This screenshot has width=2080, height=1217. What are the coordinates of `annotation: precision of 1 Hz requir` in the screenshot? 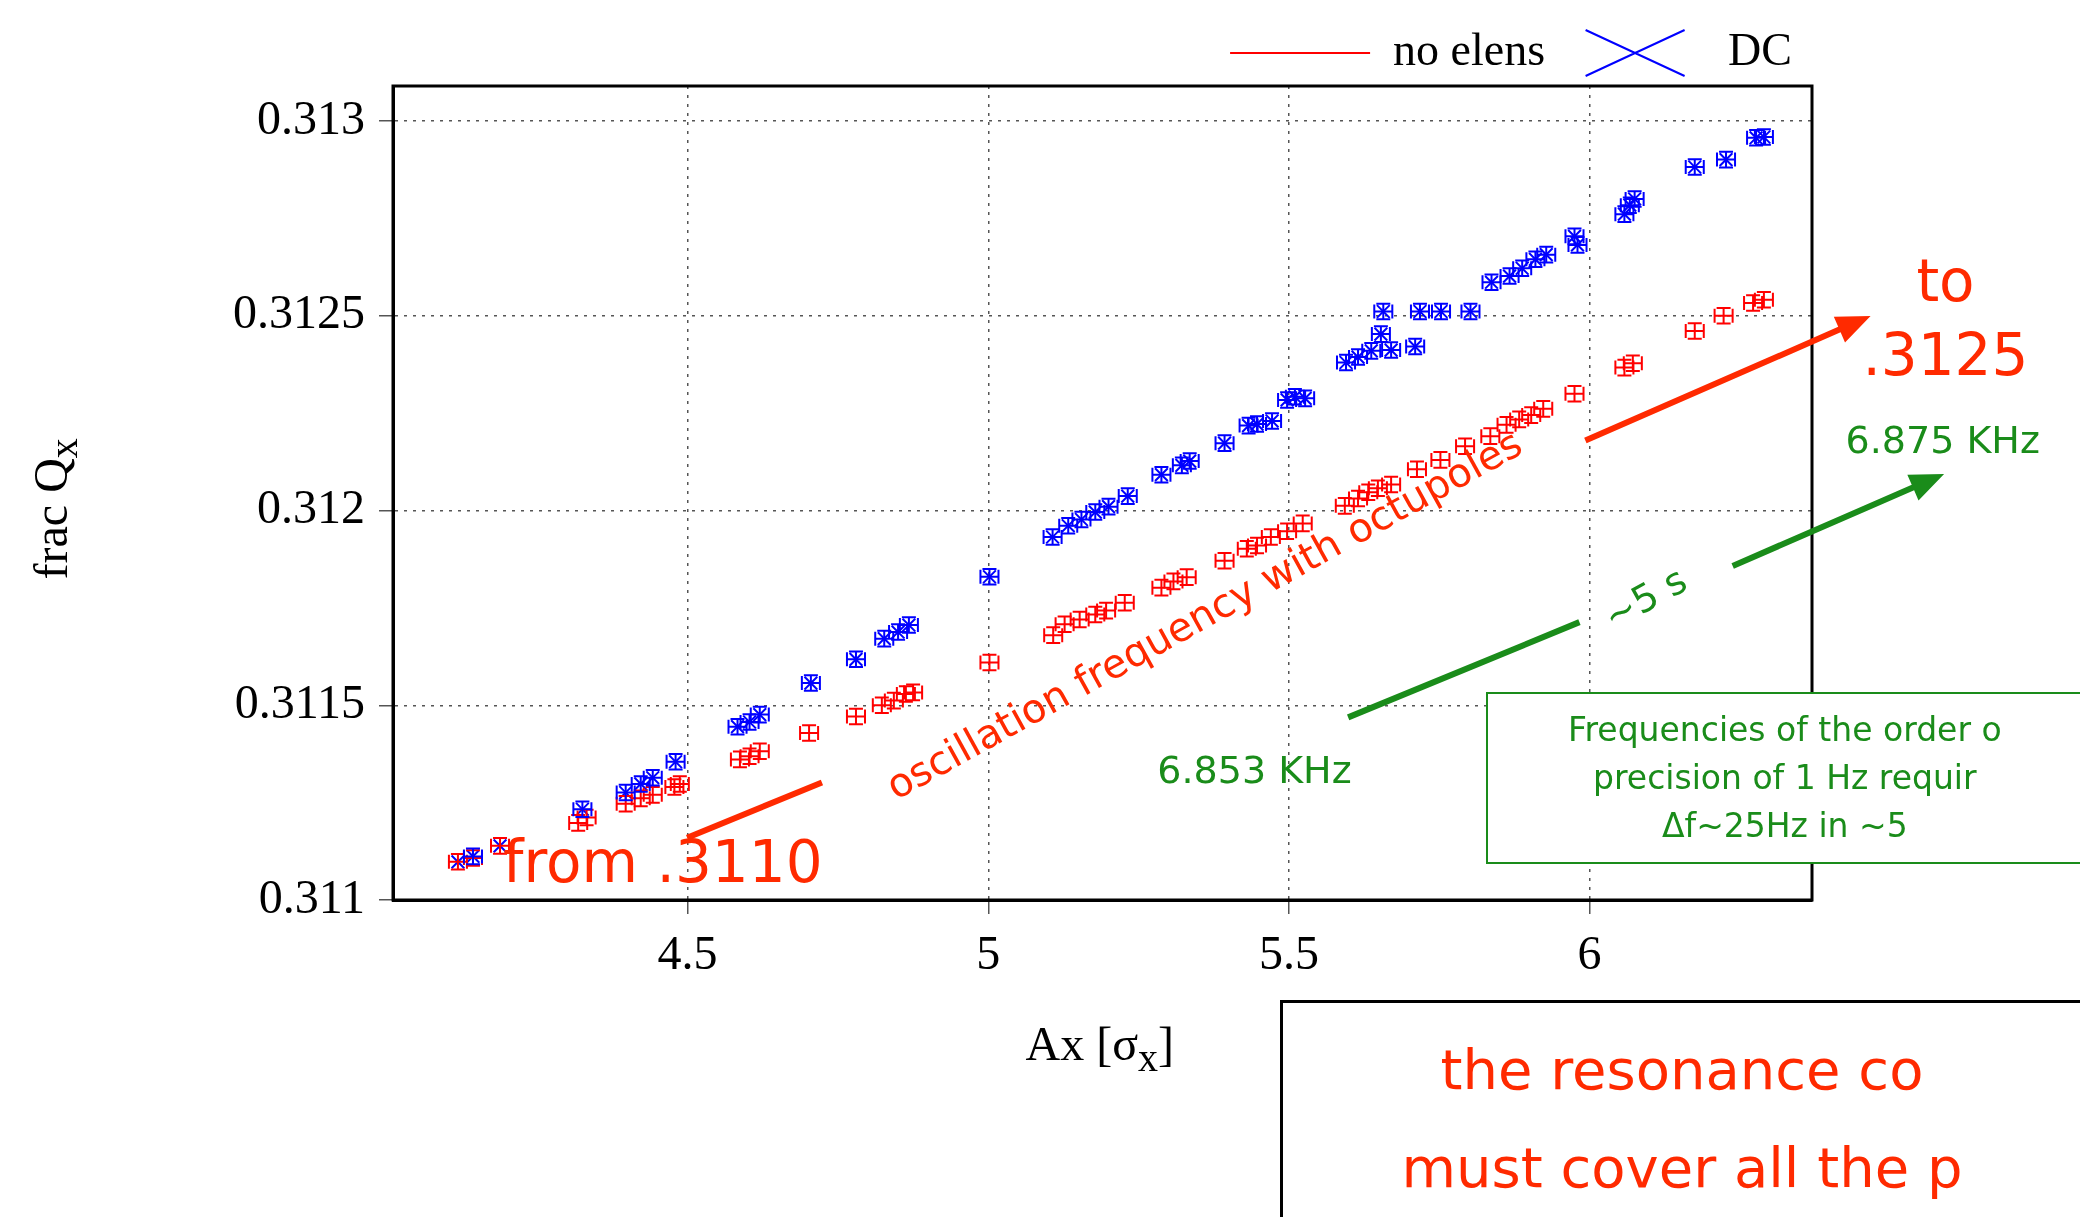 It's located at (1785, 778).